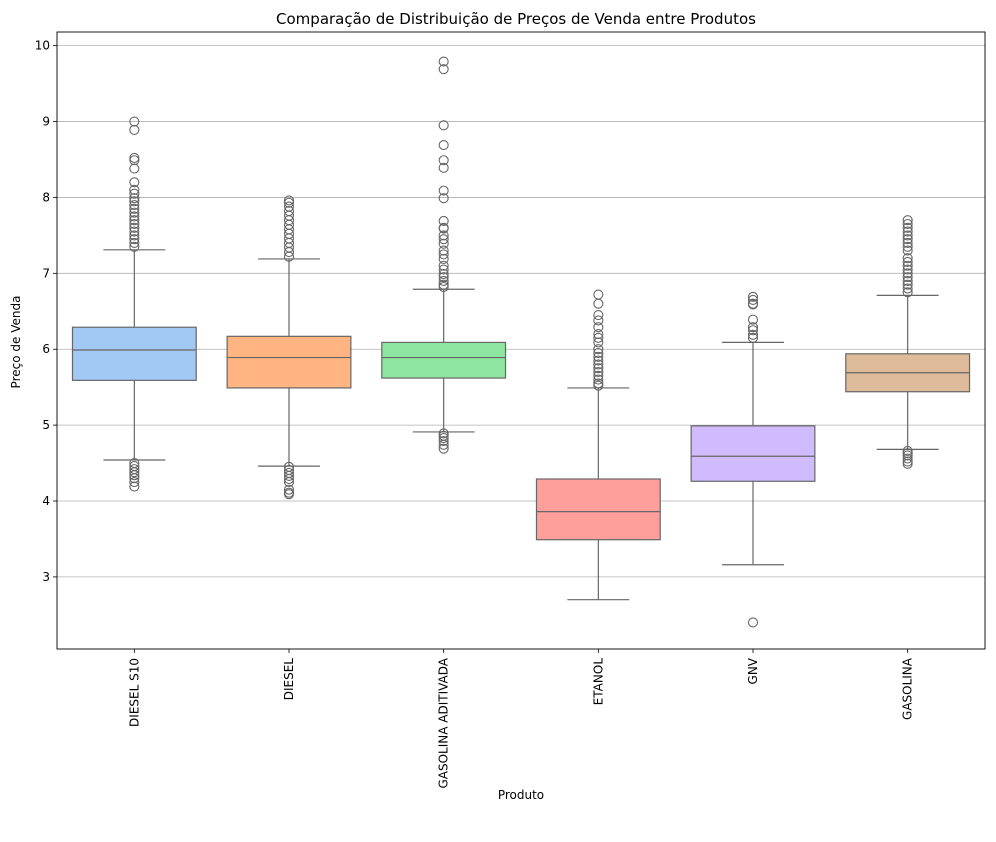  Describe the element at coordinates (753, 670) in the screenshot. I see `x-tick-label: GNV` at that location.